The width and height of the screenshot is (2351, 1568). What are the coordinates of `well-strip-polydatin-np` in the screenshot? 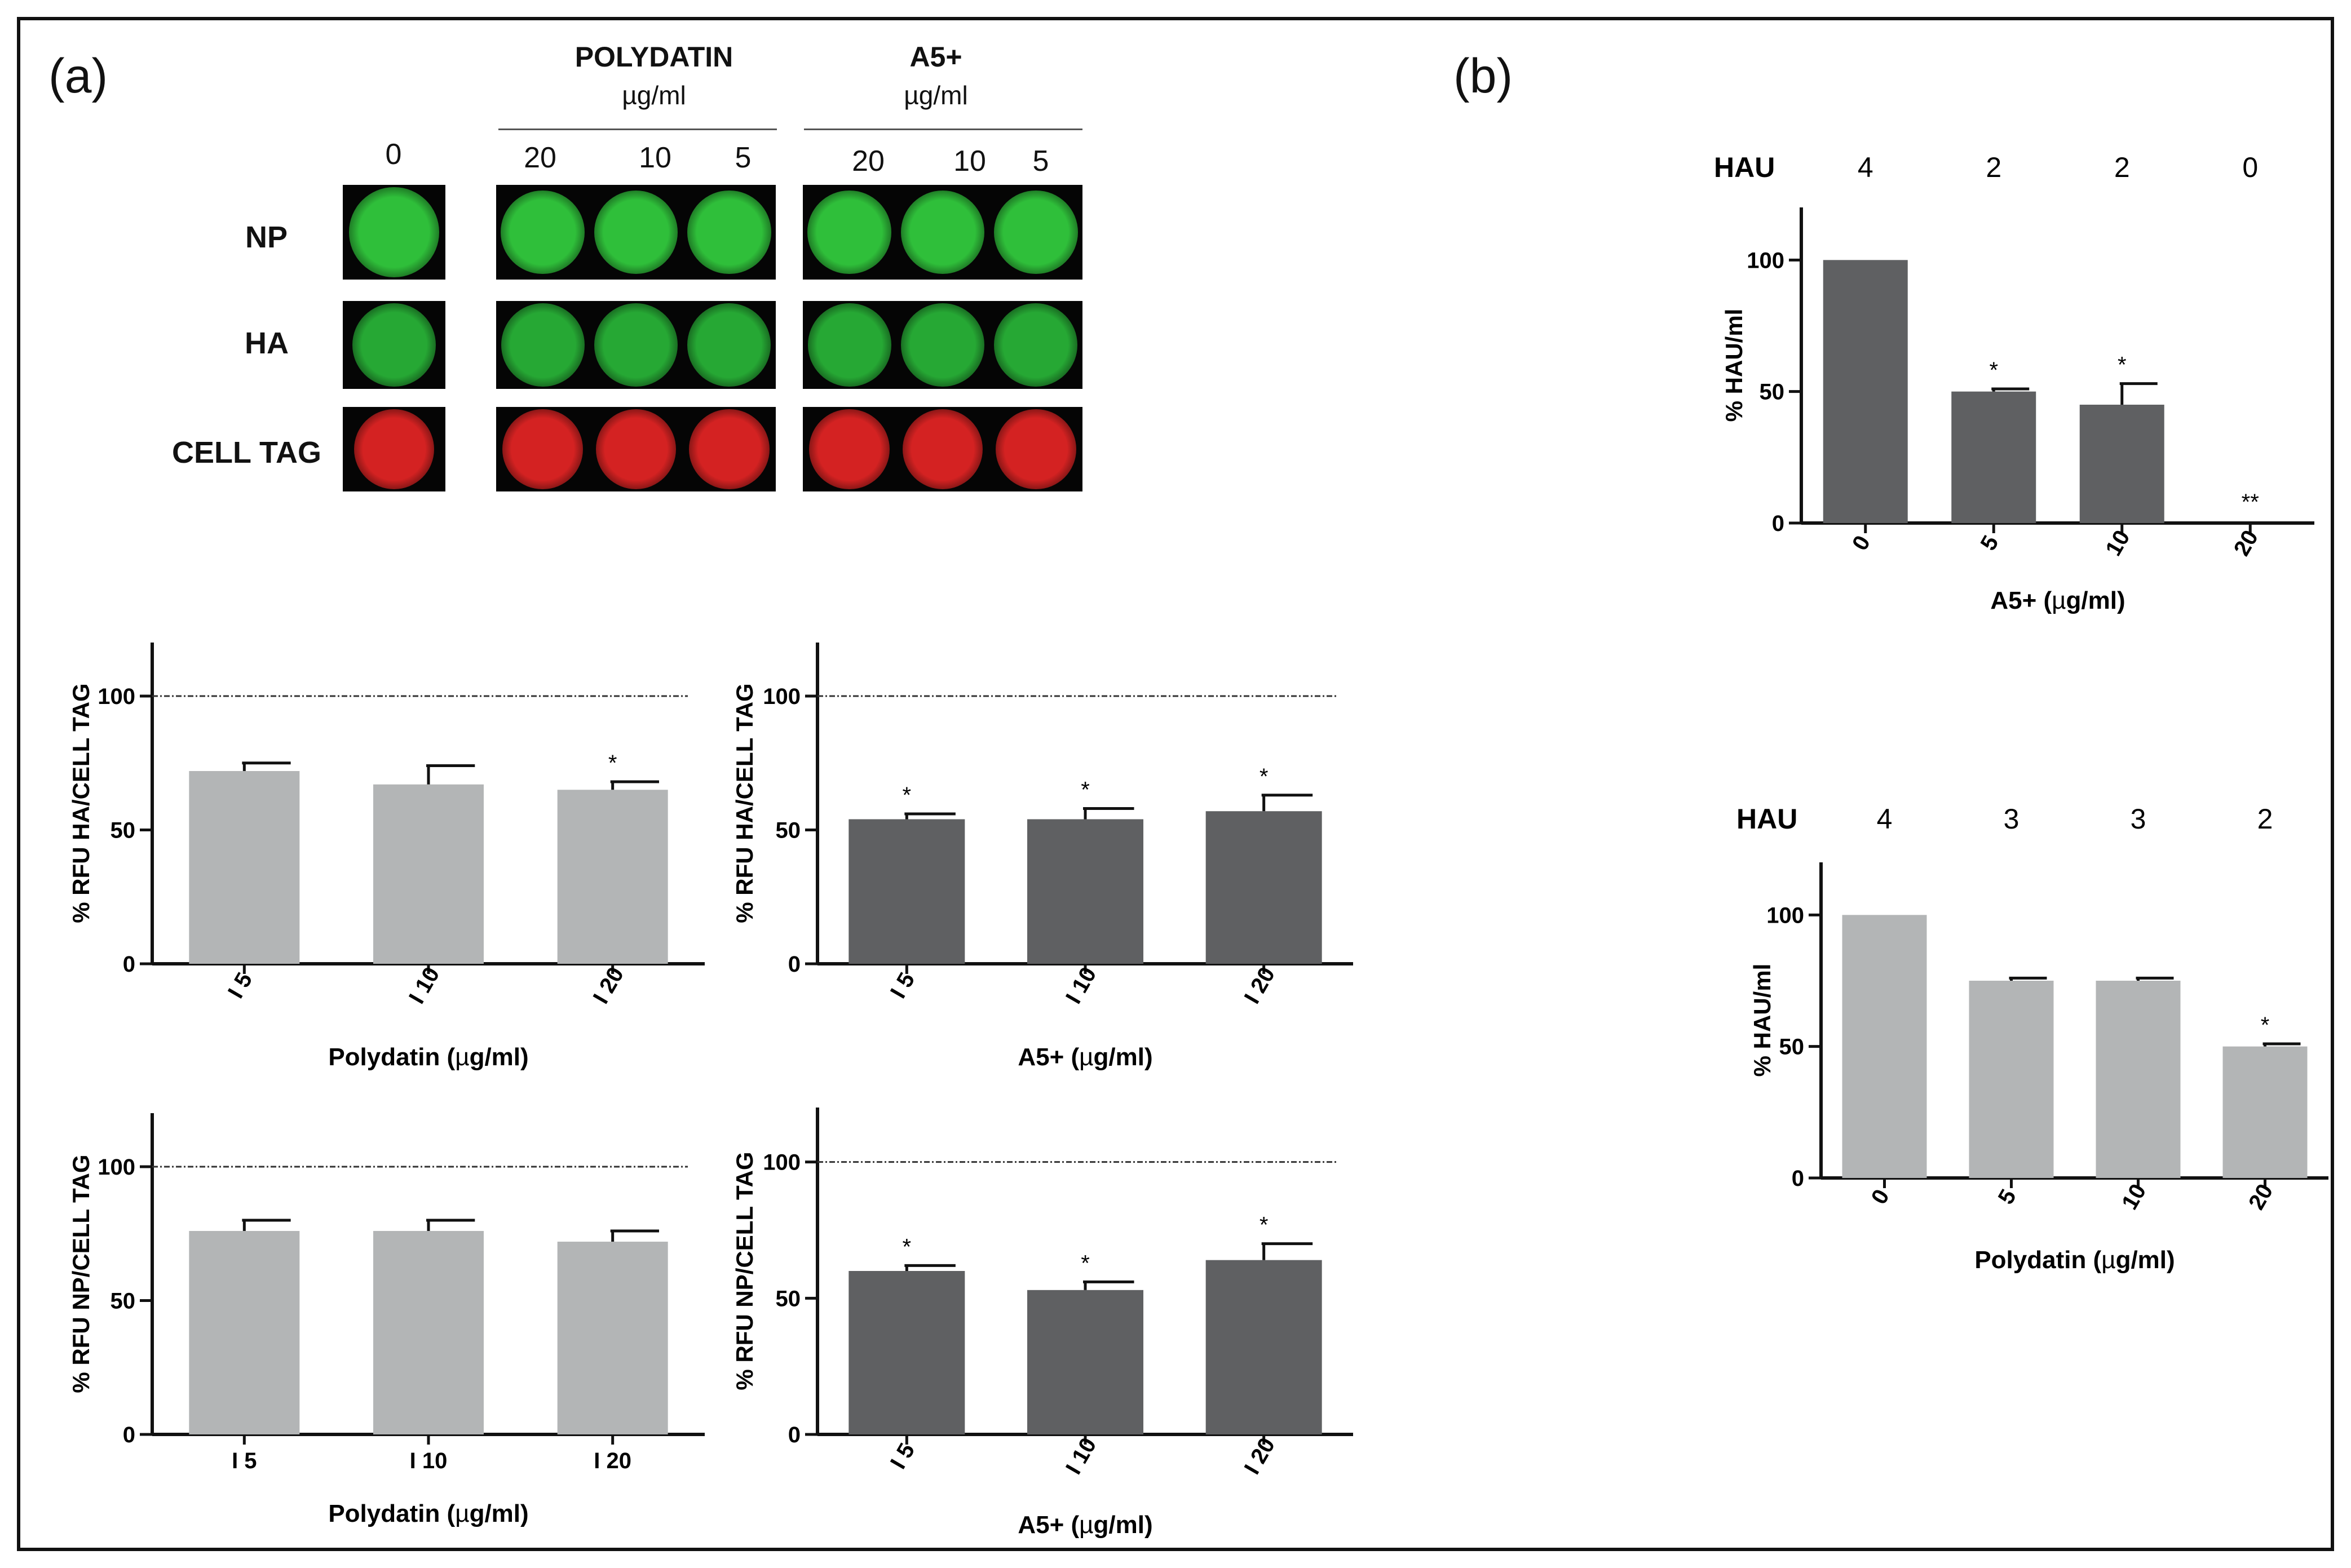 It's located at (636, 232).